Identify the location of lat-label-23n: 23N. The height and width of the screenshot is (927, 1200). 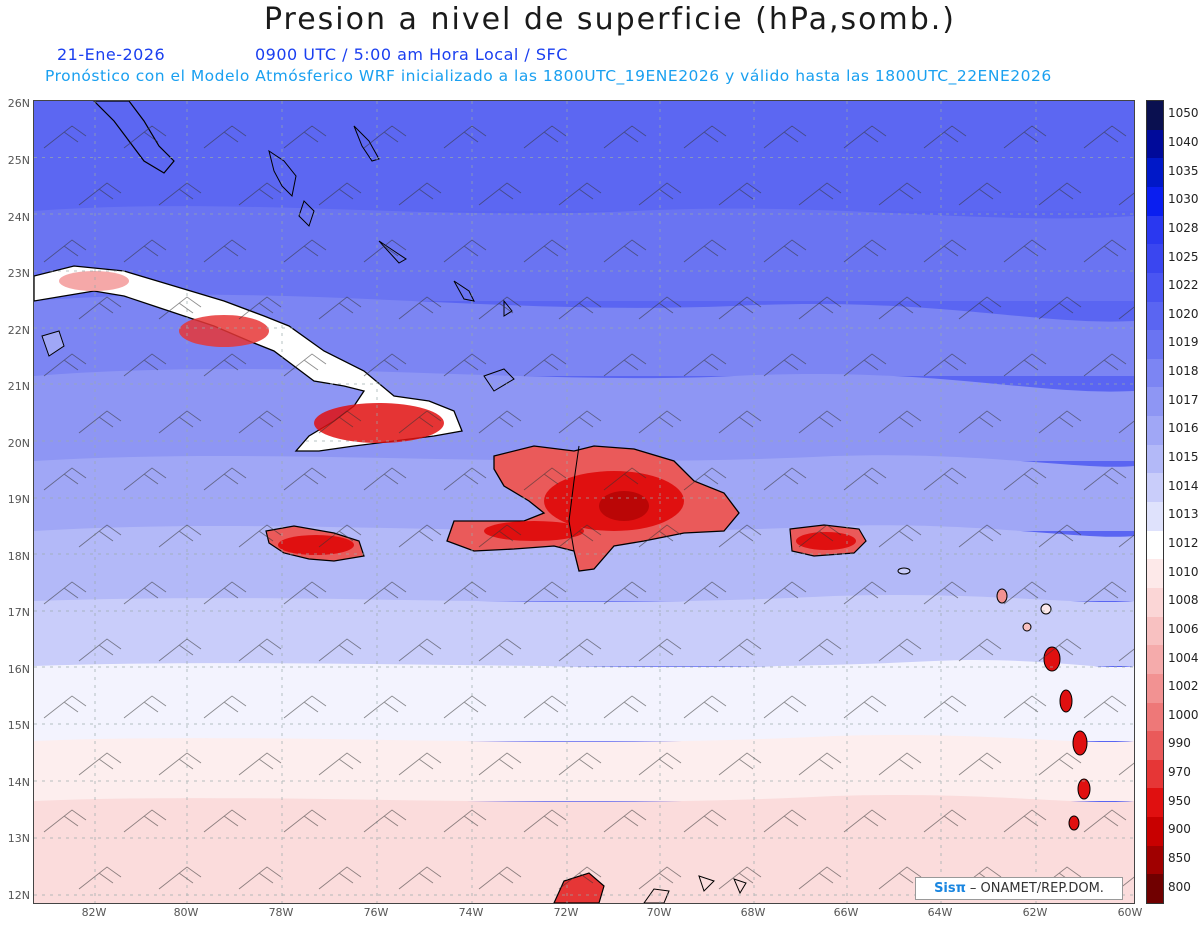
(18, 273).